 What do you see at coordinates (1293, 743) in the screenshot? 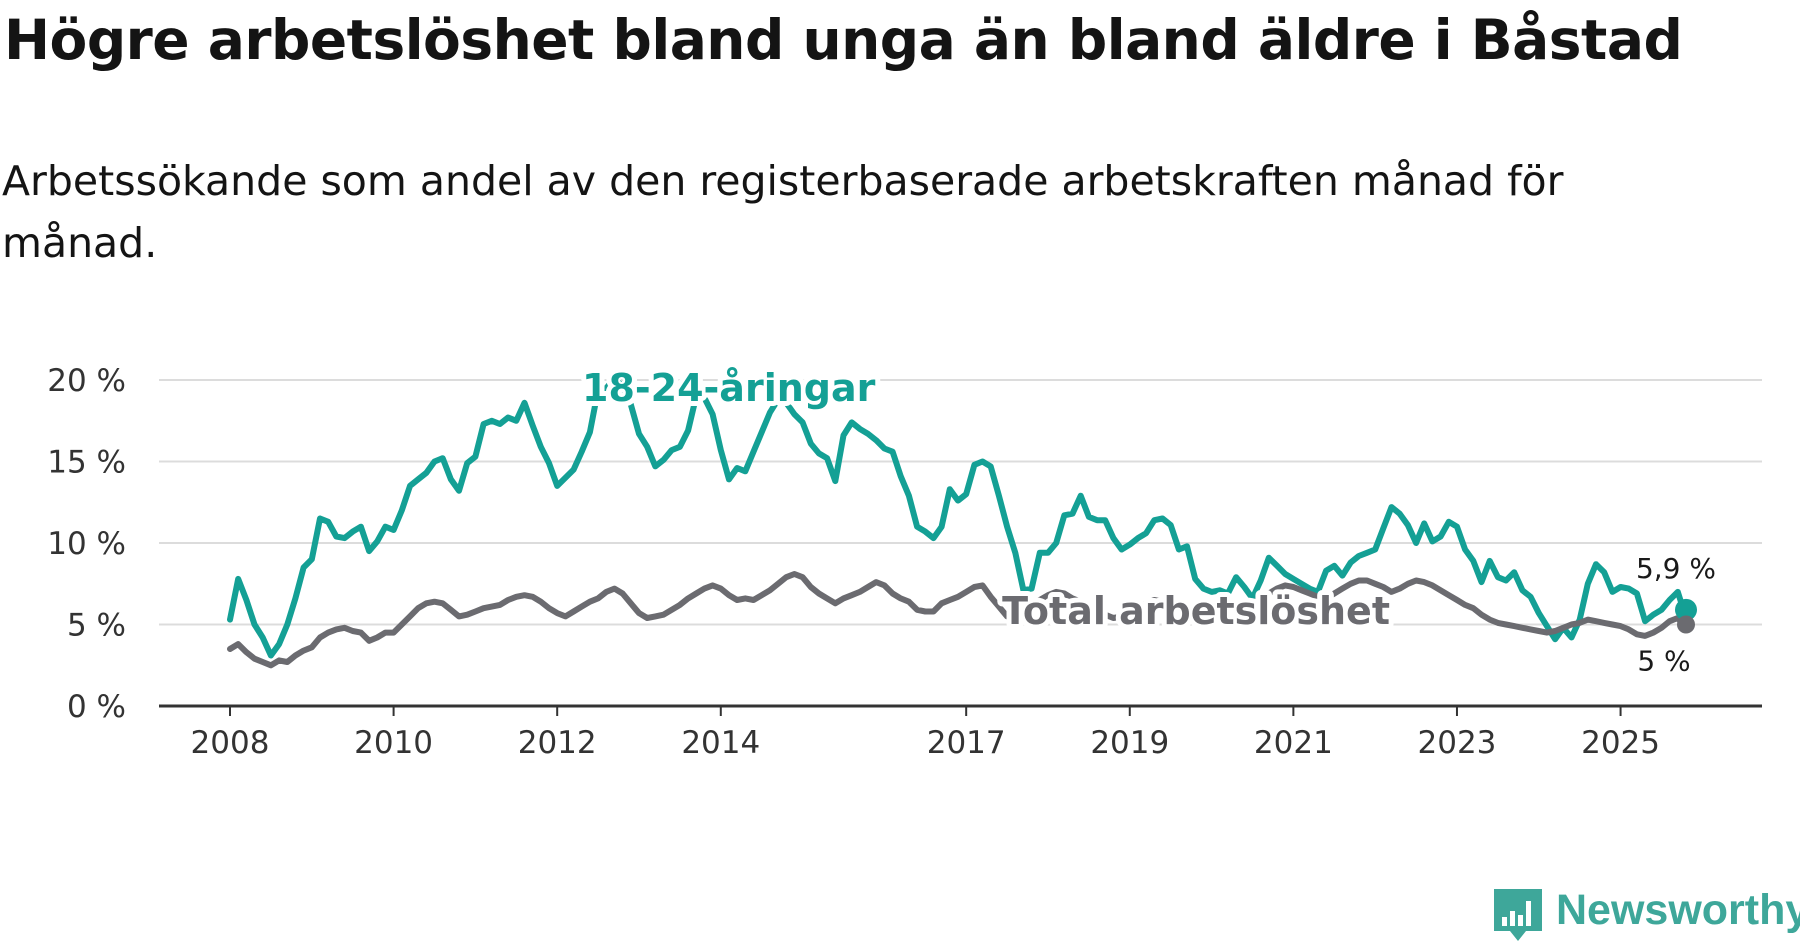
I see `x-tick-label: 2021` at bounding box center [1293, 743].